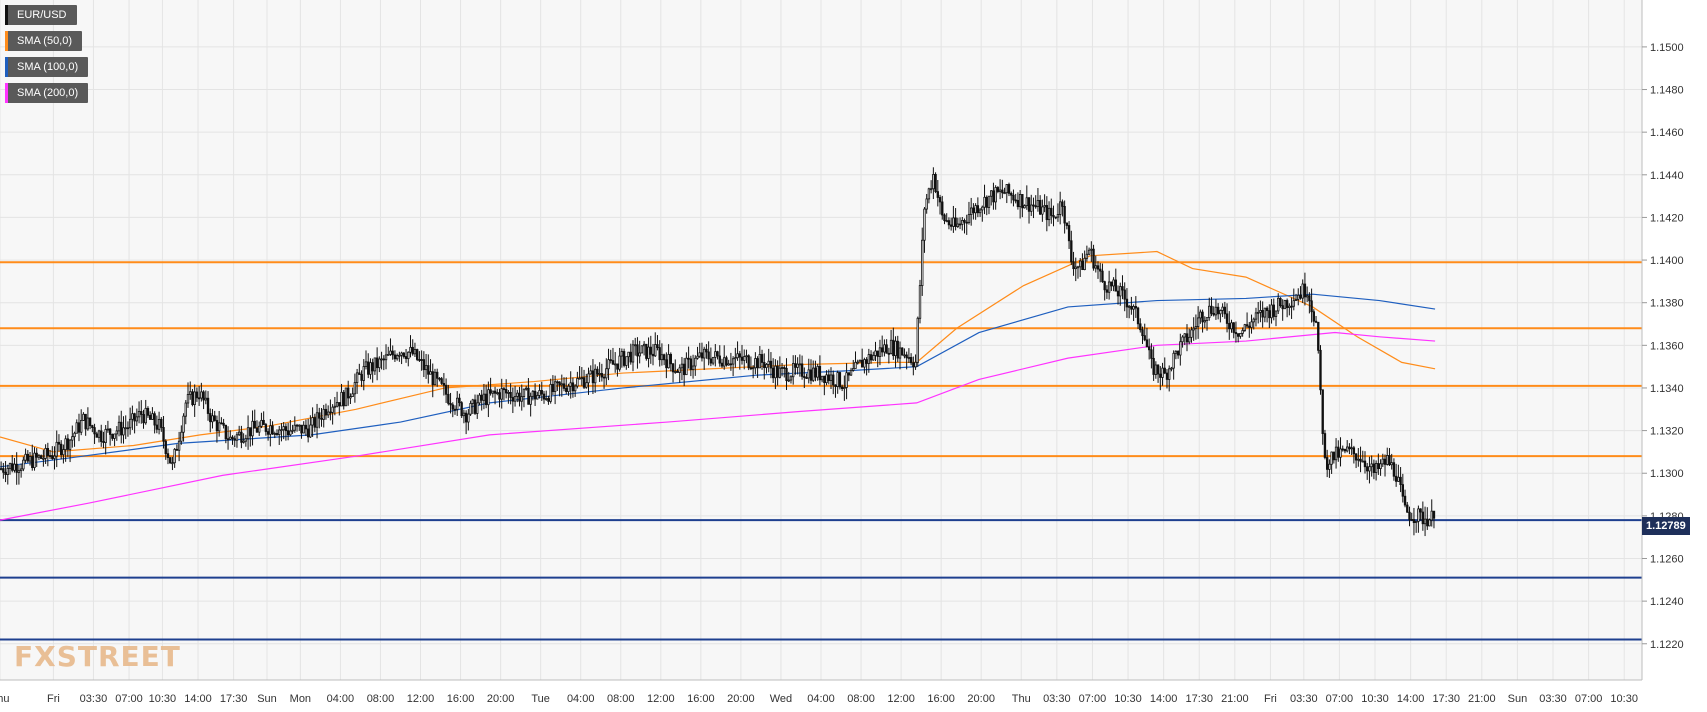 This screenshot has width=1707, height=712. Describe the element at coordinates (1093, 699) in the screenshot. I see `x-tick-label: 07:00` at that location.